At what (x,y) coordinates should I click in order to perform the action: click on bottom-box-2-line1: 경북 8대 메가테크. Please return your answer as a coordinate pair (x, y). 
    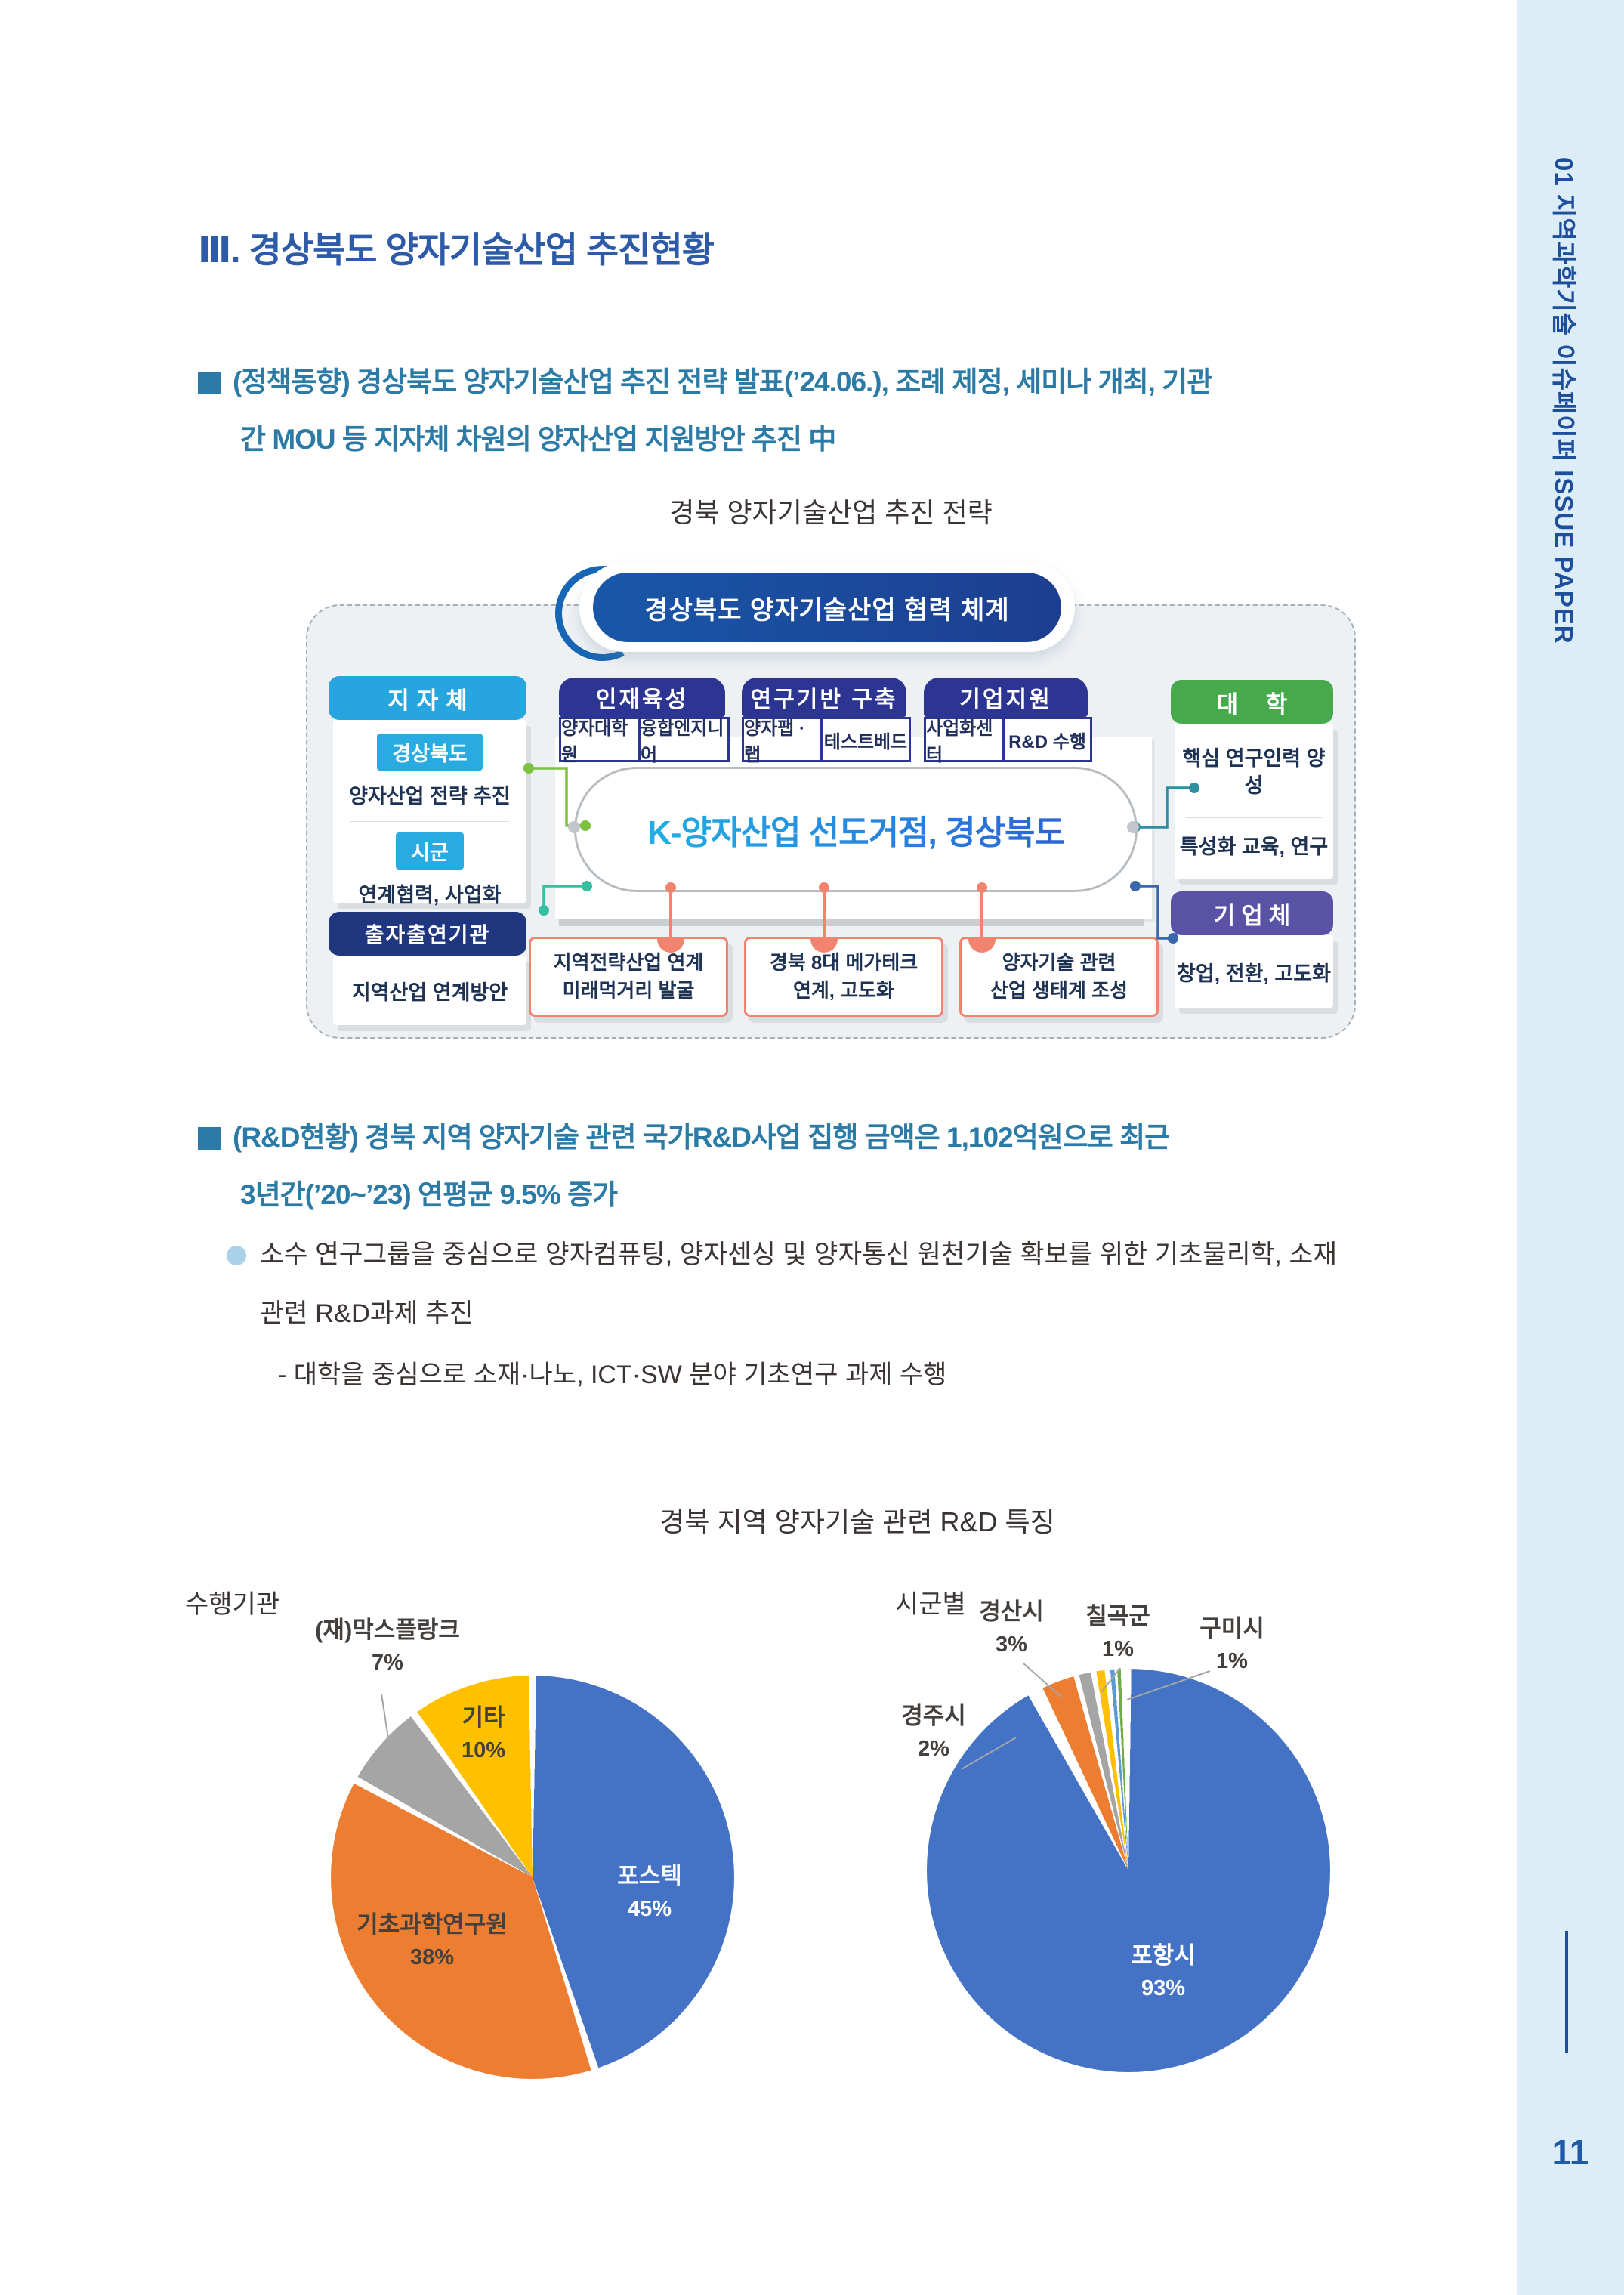
    Looking at the image, I should click on (844, 963).